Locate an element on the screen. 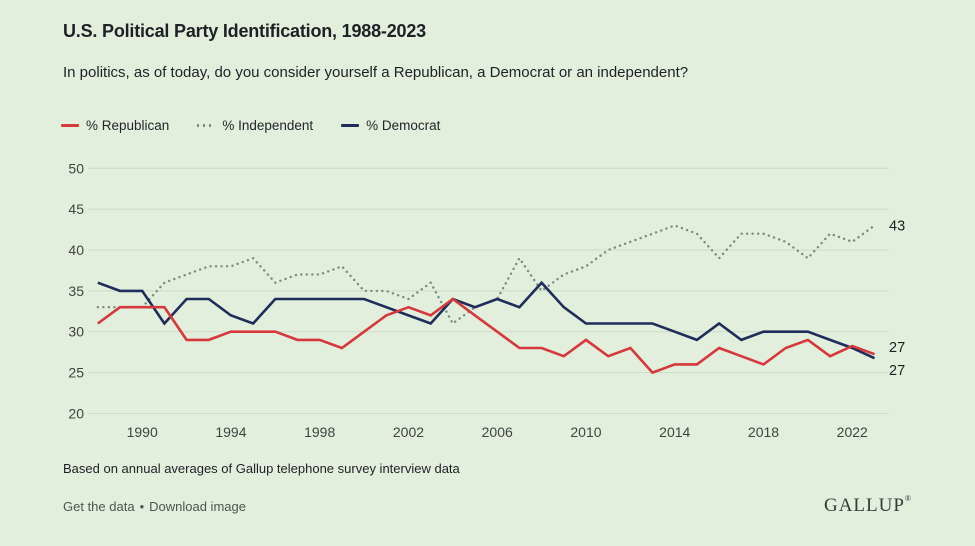 The image size is (975, 546). get-the-data-link: Get the data is located at coordinates (99, 506).